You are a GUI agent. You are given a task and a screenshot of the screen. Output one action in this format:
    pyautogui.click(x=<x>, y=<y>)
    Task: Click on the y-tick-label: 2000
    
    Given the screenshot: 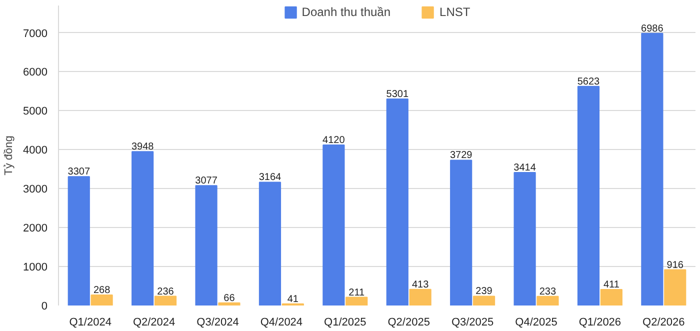 What is the action you would take?
    pyautogui.click(x=35, y=228)
    